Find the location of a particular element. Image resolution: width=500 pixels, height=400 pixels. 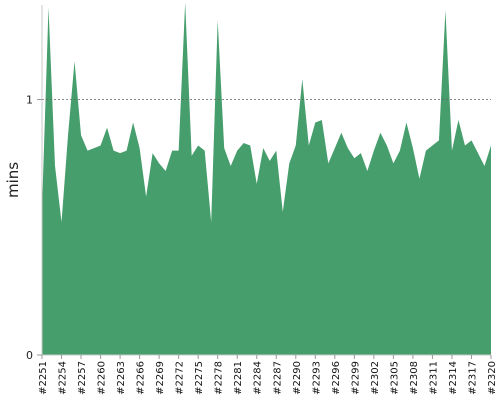

x-tick-label: #2308 is located at coordinates (414, 378).